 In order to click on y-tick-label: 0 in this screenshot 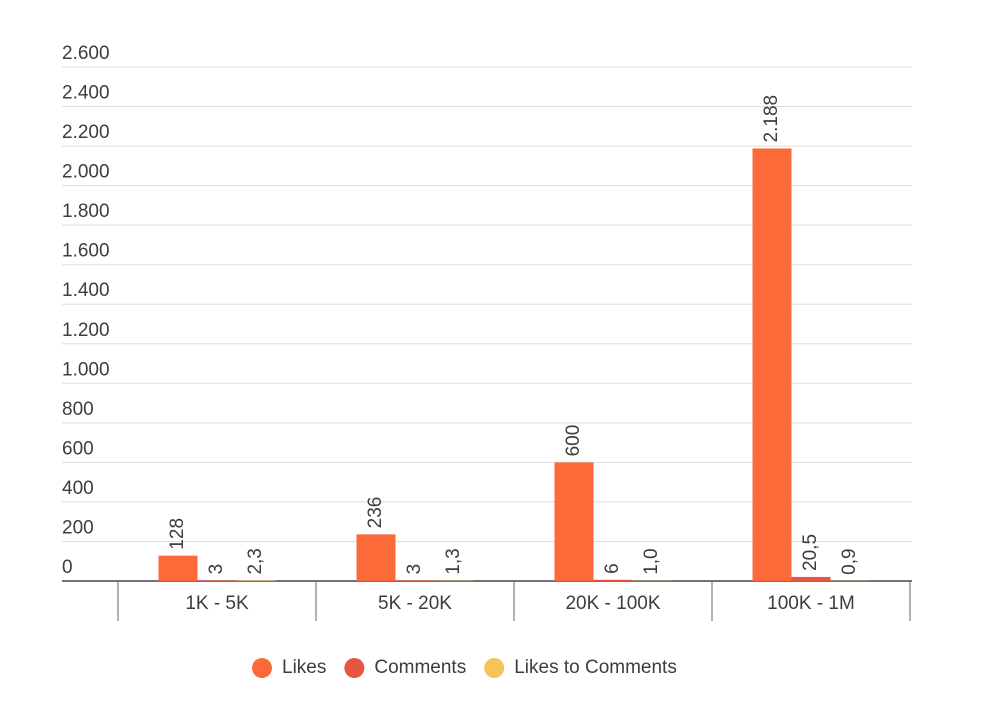, I will do `click(67, 567)`.